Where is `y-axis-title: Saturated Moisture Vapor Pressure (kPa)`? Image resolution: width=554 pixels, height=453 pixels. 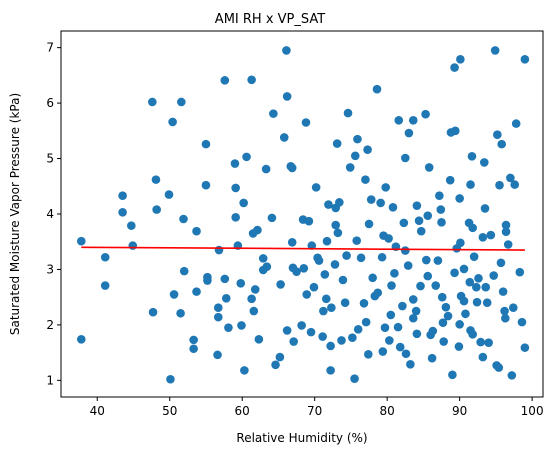
y-axis-title: Saturated Moisture Vapor Pressure (kPa) is located at coordinates (15, 214).